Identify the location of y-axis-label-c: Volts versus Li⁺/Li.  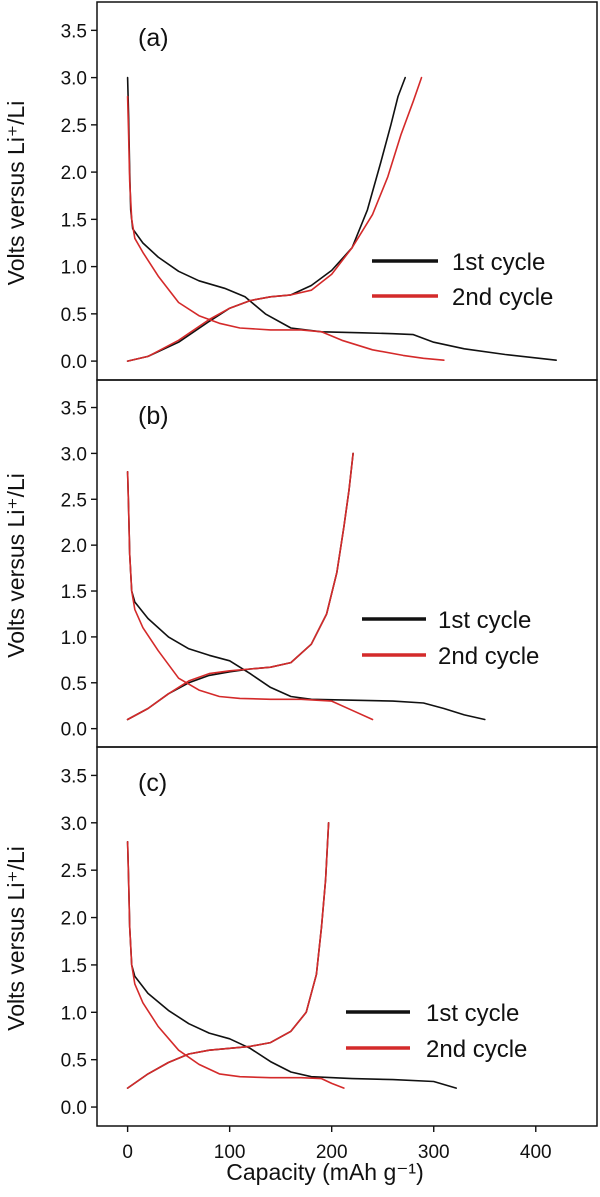
(16, 938).